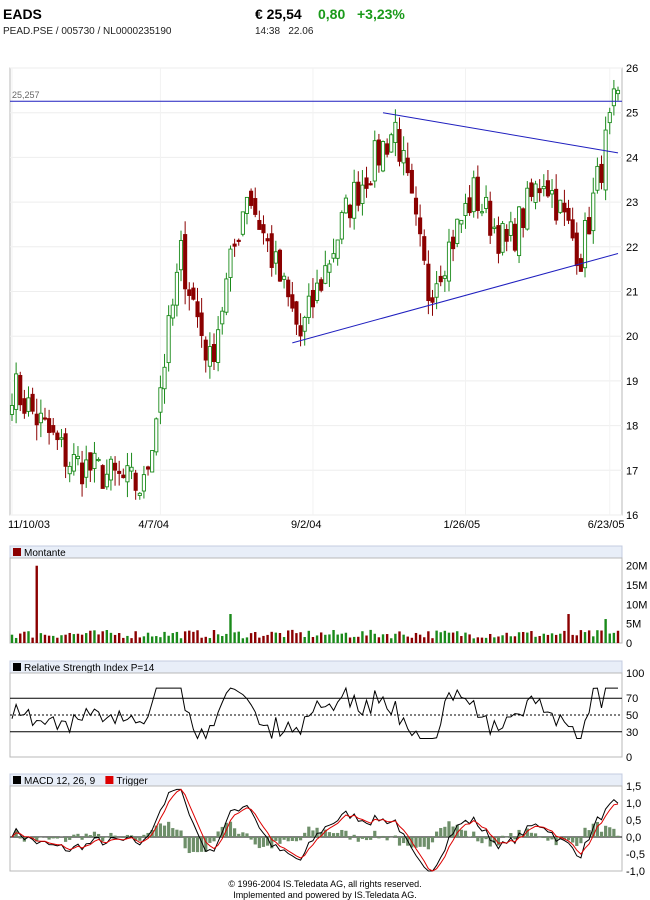 The image size is (650, 900). Describe the element at coordinates (332, 14) in the screenshot. I see `change-value: 0,80` at that location.